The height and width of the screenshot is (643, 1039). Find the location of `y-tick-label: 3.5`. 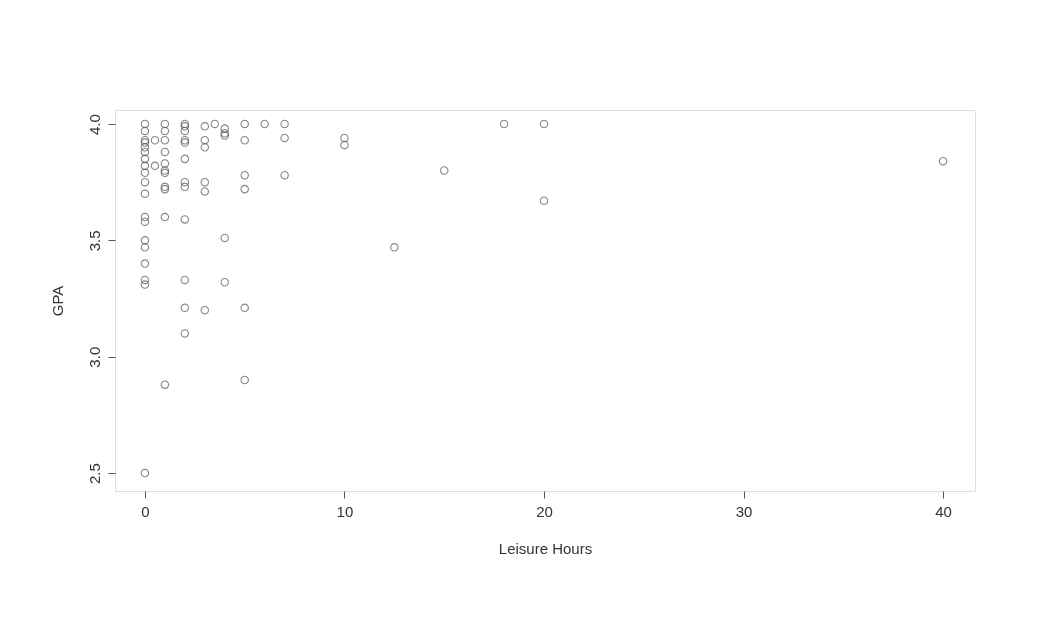

y-tick-label: 3.5 is located at coordinates (94, 241).